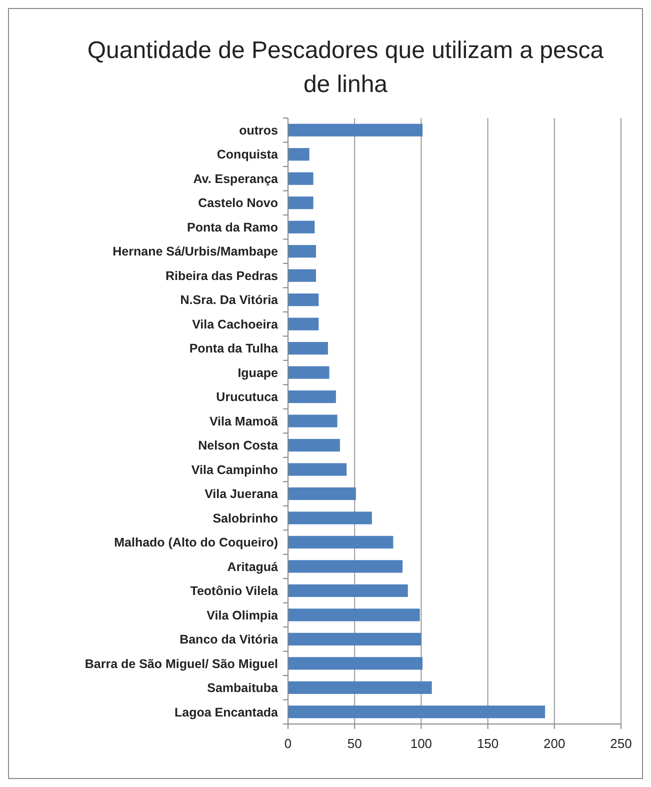  Describe the element at coordinates (345, 67) in the screenshot. I see `chart-title: Quantidade de Pescadores que utilizam a pesca de linha` at that location.